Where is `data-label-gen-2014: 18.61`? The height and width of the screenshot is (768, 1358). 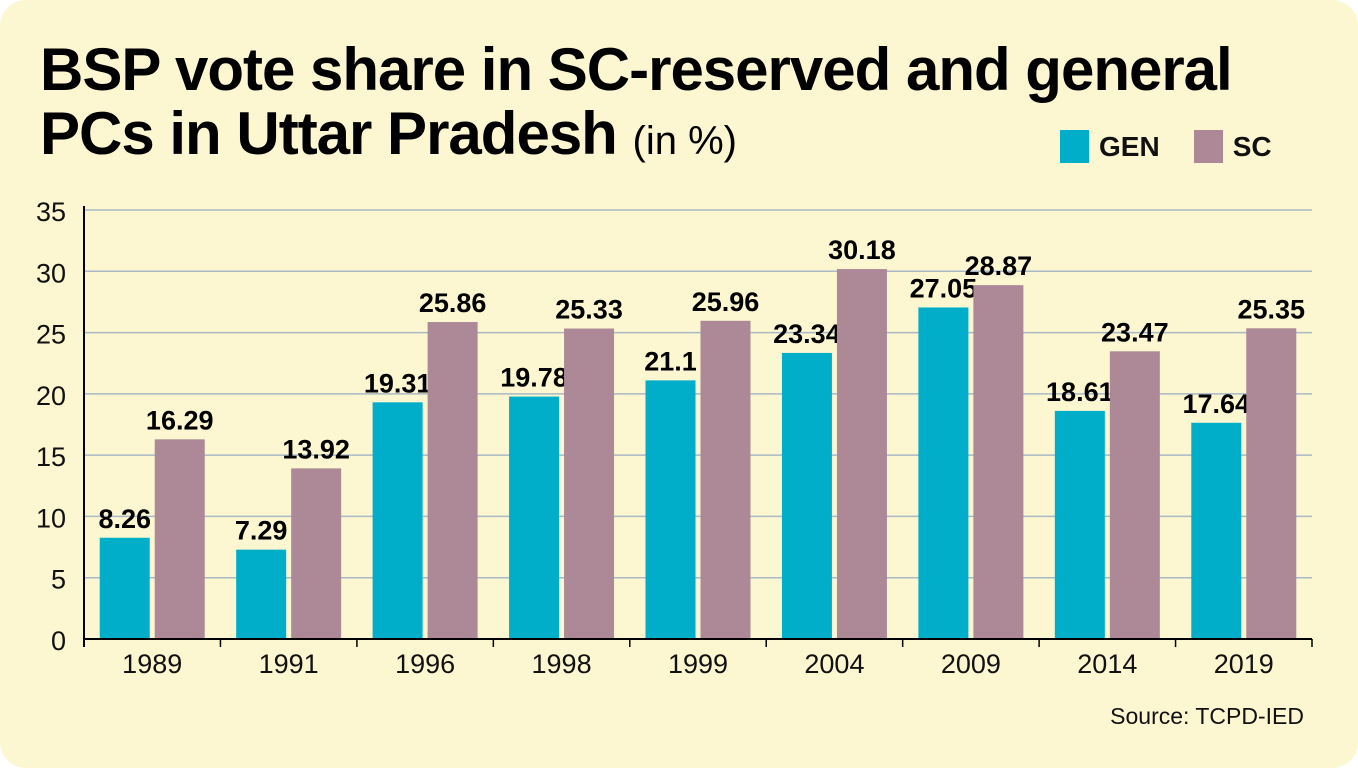
data-label-gen-2014: 18.61 is located at coordinates (1080, 392).